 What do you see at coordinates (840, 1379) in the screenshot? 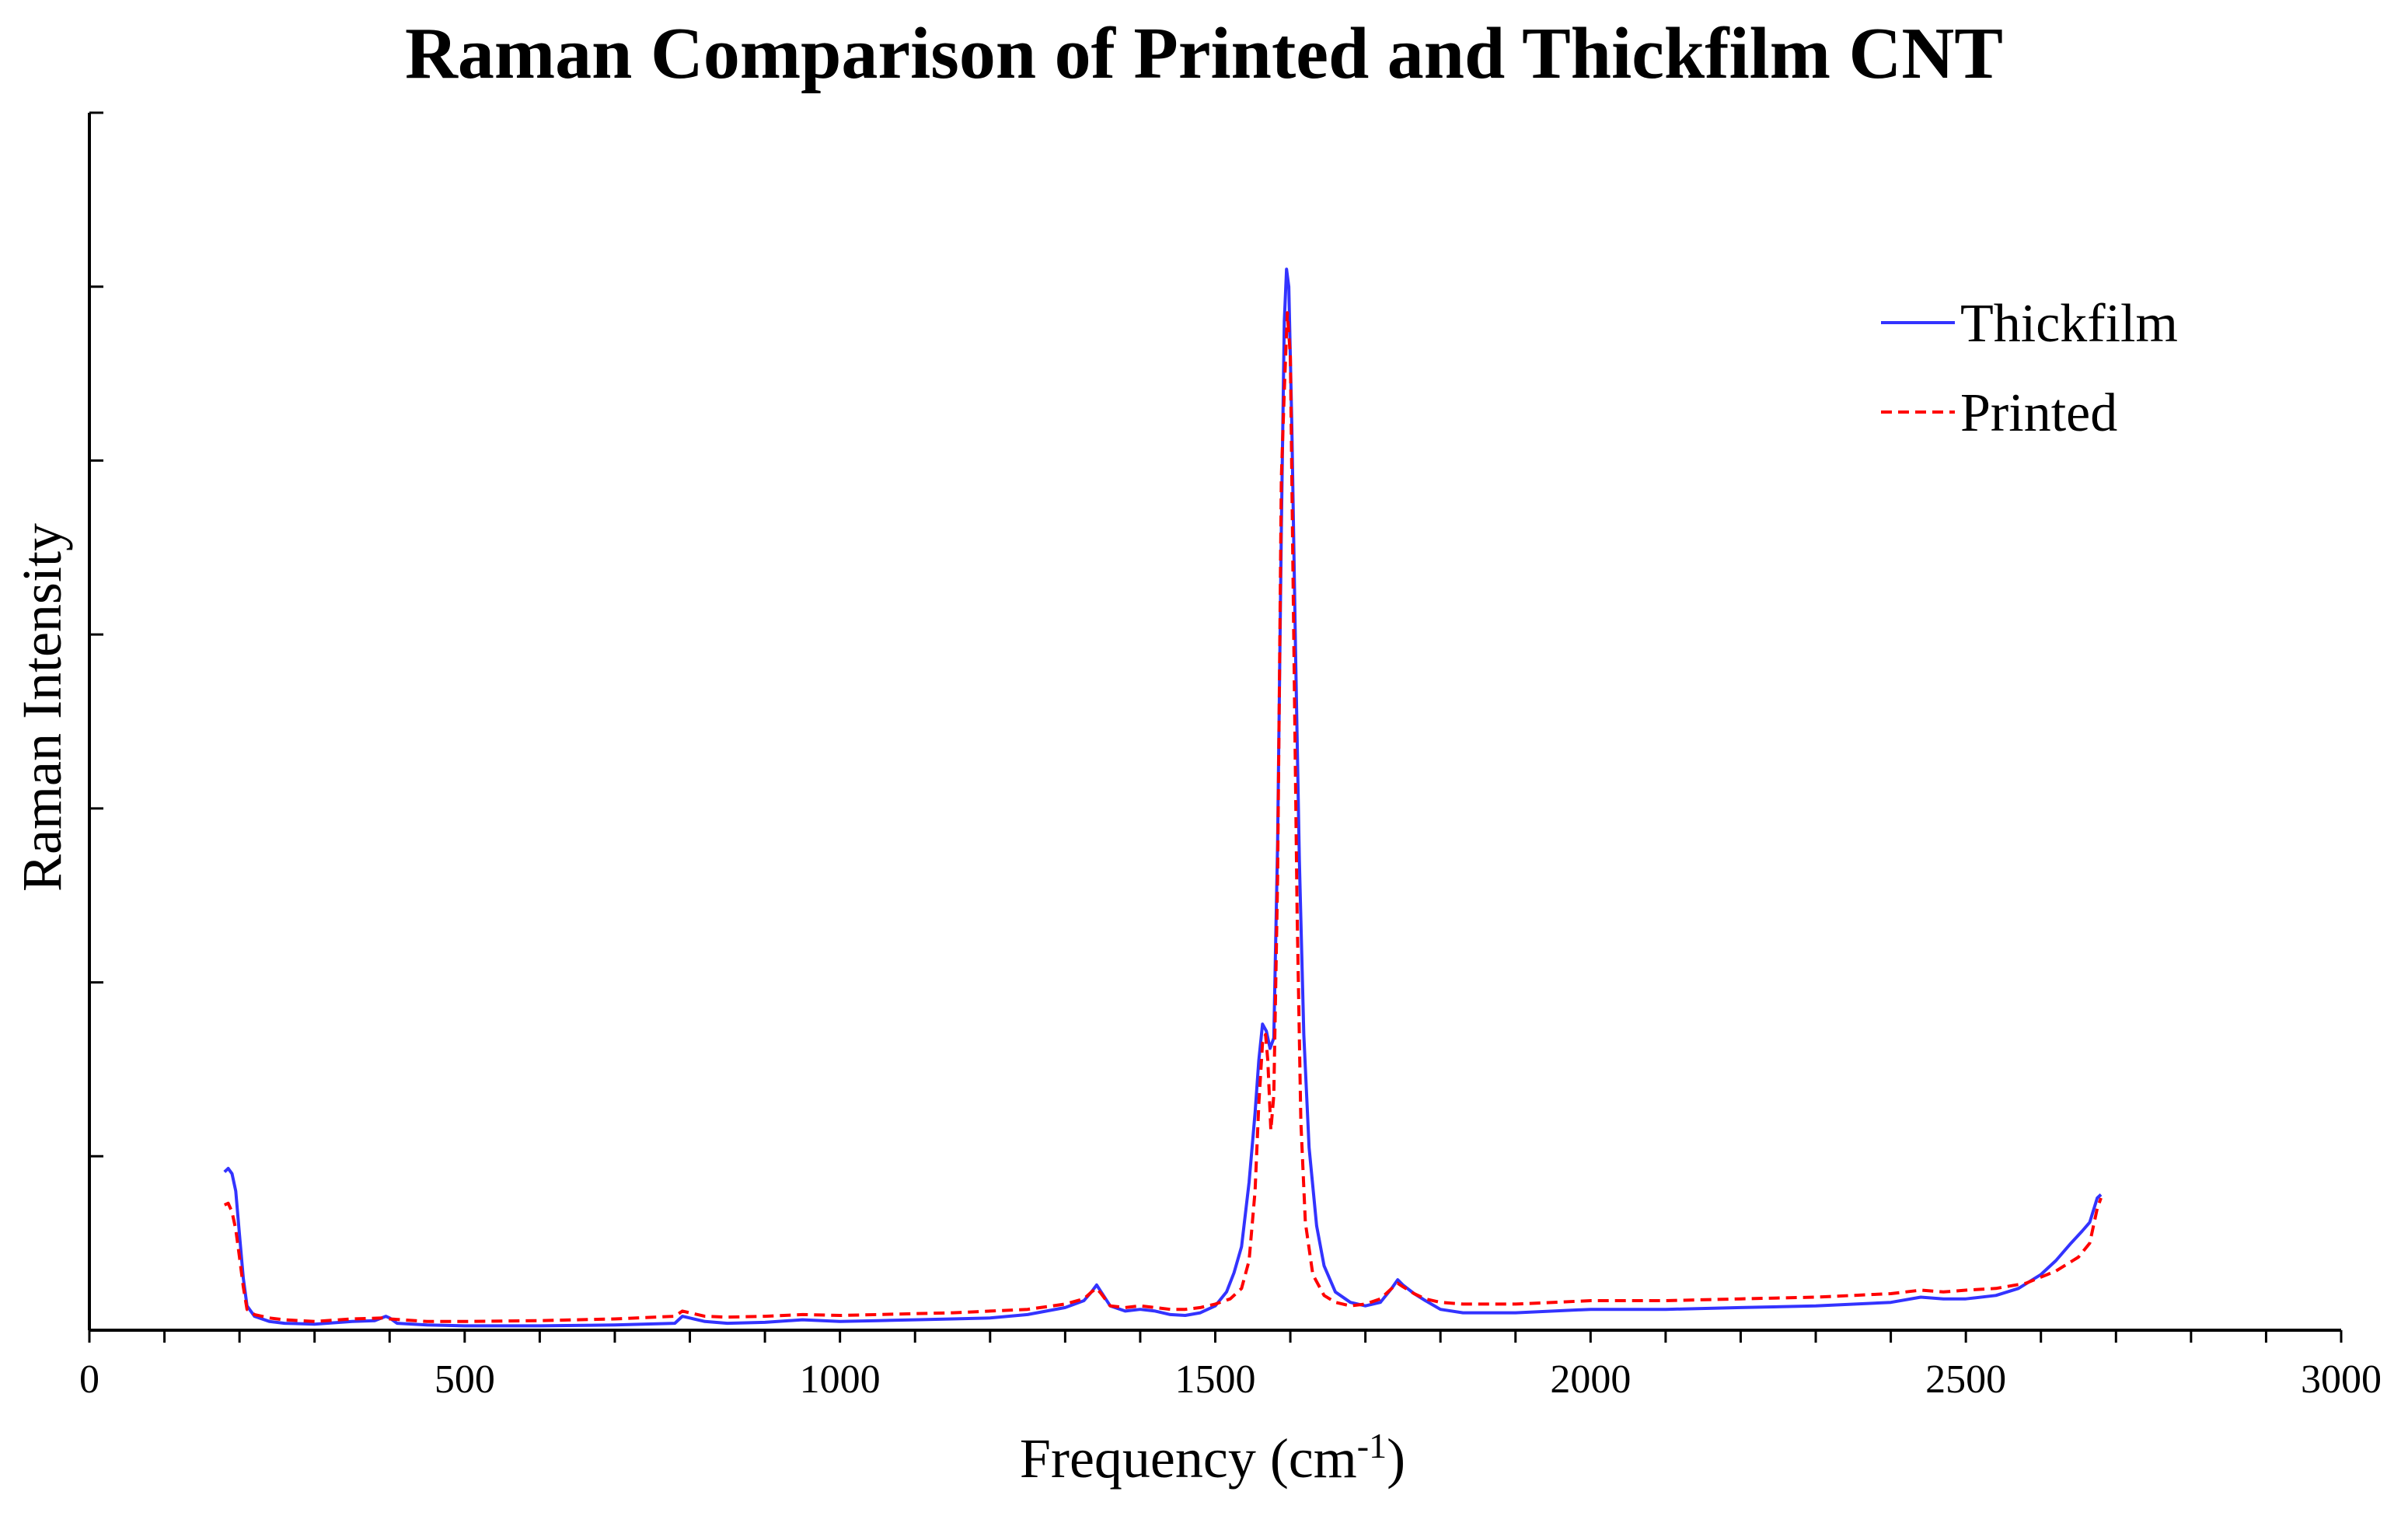
I see `x-tick-label: 1000` at bounding box center [840, 1379].